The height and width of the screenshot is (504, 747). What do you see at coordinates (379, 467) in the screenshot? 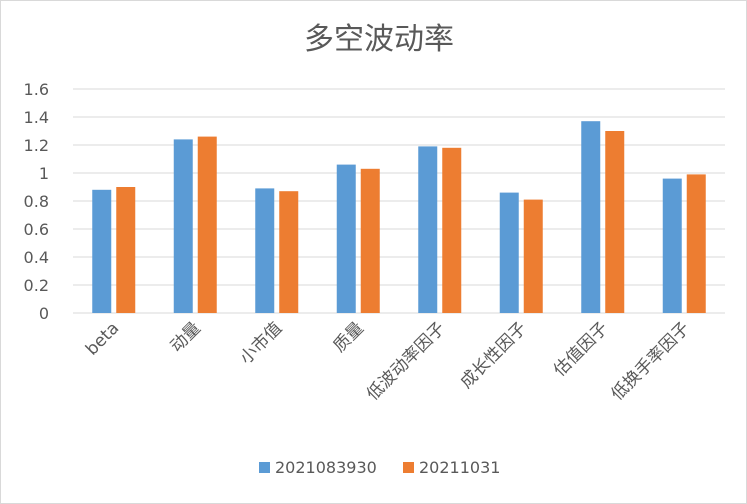
I see `legend: 2021083930 20211031` at bounding box center [379, 467].